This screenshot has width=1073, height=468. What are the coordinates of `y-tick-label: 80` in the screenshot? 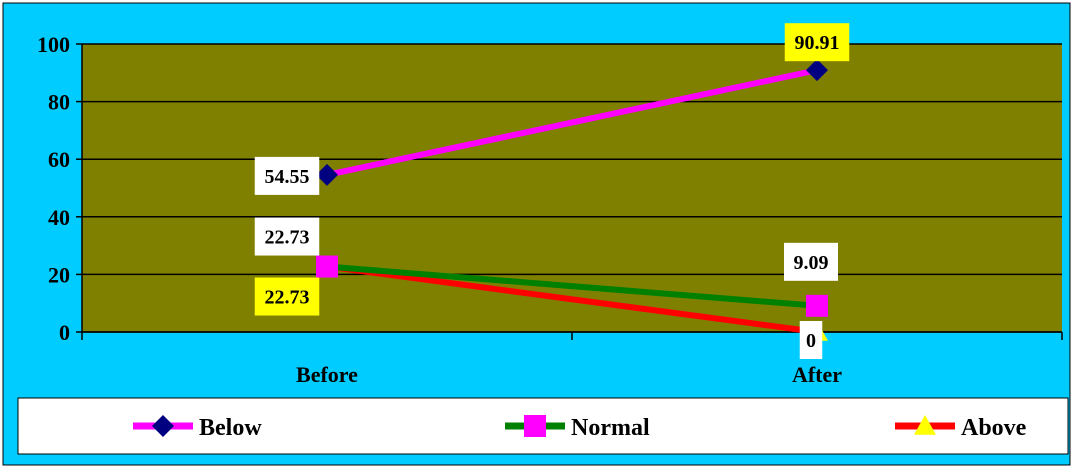 It's located at (59, 102).